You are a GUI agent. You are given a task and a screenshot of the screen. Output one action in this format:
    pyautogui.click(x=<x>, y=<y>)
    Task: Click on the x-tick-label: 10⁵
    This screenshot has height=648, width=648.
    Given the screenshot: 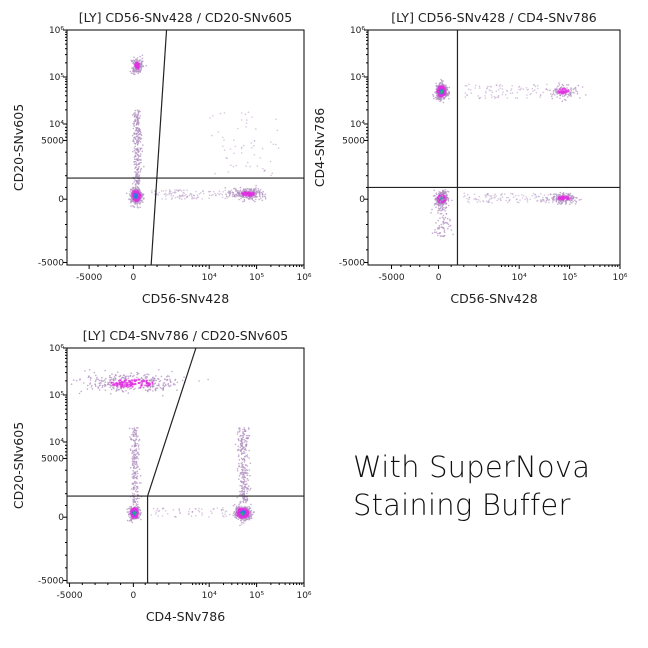 What is the action you would take?
    pyautogui.click(x=569, y=278)
    